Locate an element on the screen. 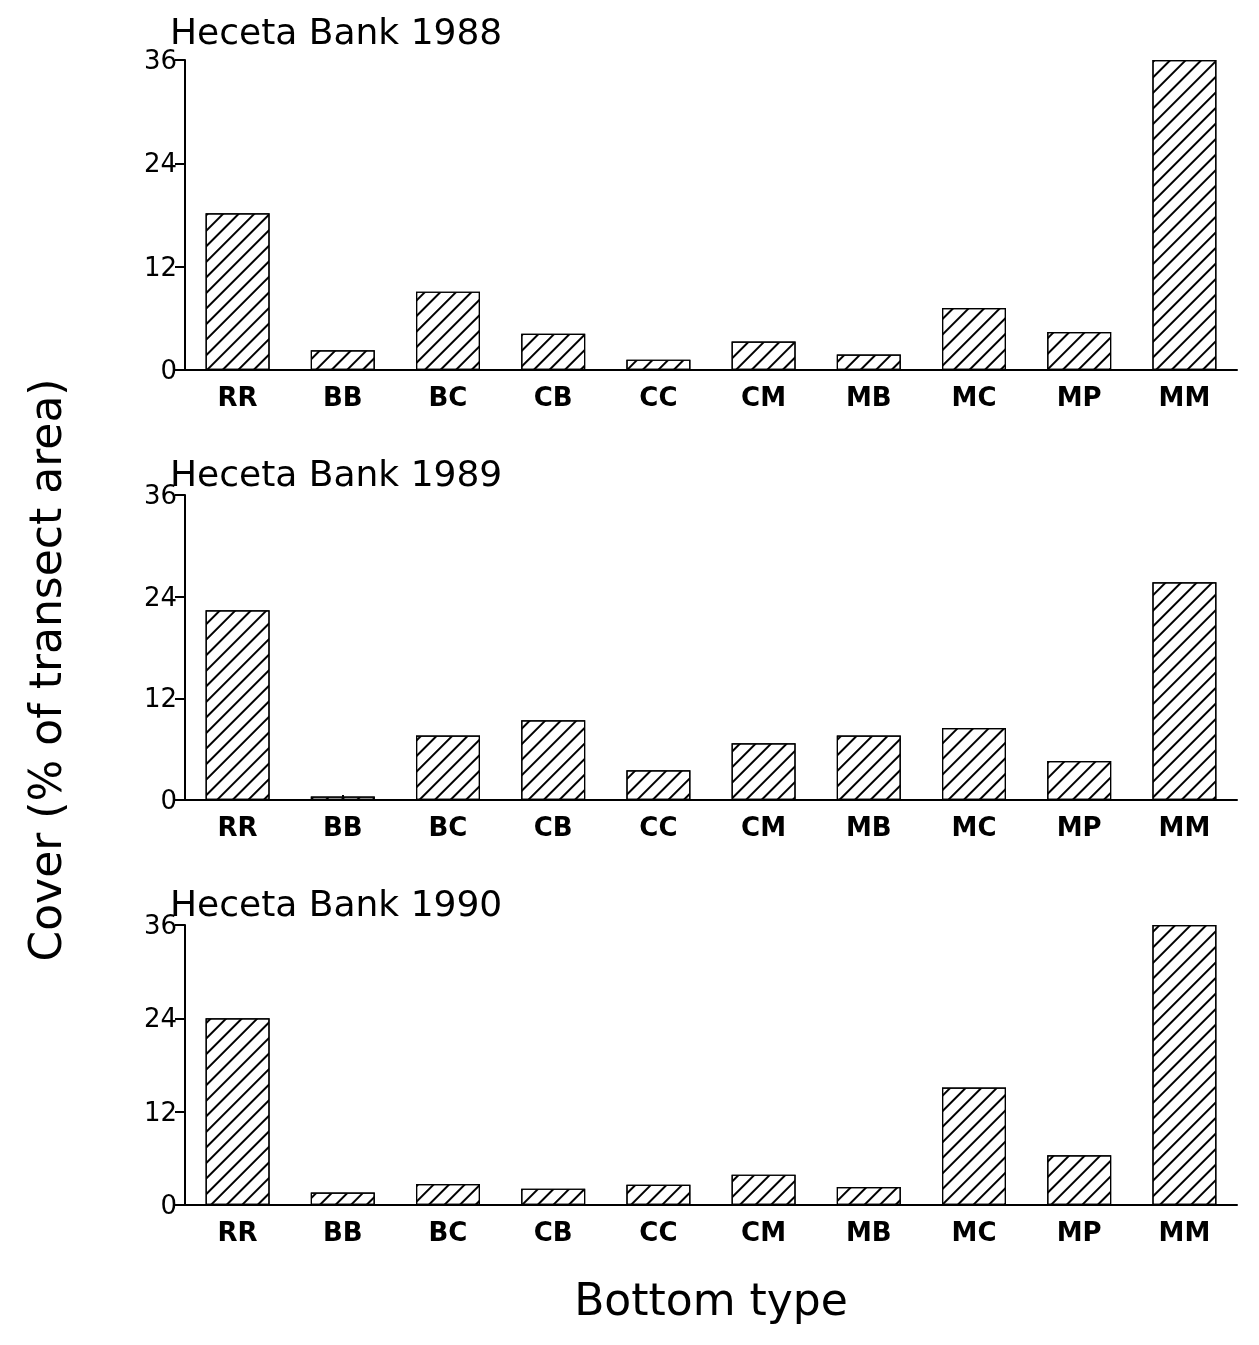 This screenshot has height=1345, width=1259. y-axis-title: Cover (% of transect area) is located at coordinates (45, 670).